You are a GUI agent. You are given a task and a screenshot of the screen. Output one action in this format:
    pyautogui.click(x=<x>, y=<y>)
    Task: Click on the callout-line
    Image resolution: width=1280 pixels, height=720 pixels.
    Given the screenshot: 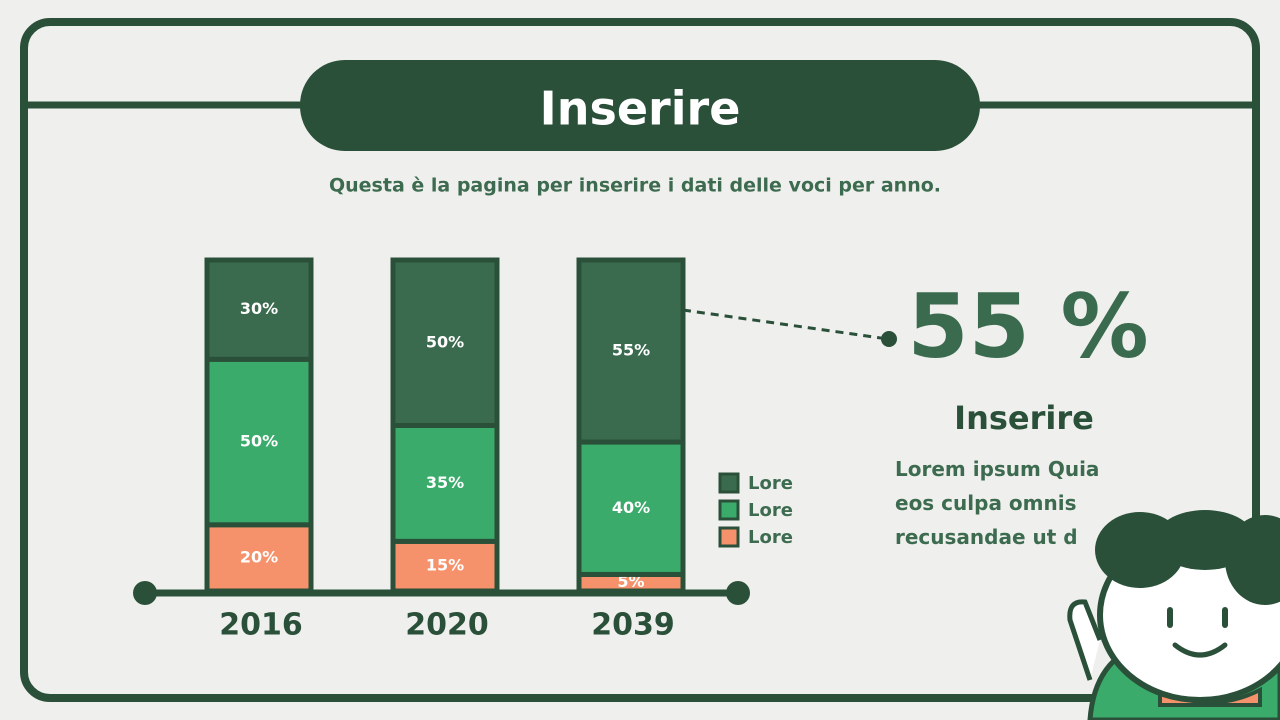 What is the action you would take?
    pyautogui.click(x=785, y=324)
    